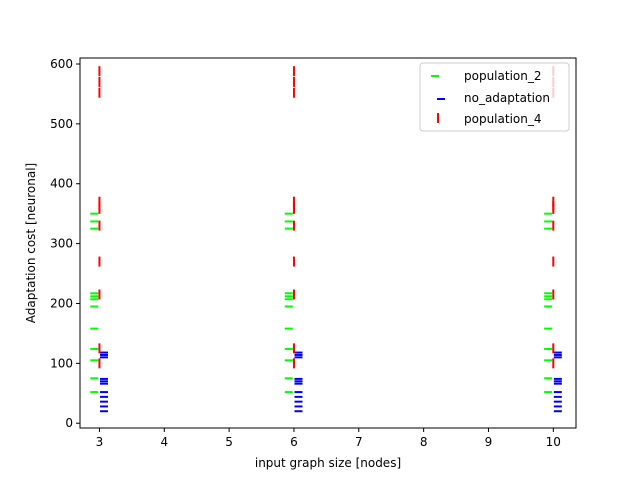 This screenshot has height=484, width=640. Describe the element at coordinates (229, 442) in the screenshot. I see `x-tick-label: 5` at that location.